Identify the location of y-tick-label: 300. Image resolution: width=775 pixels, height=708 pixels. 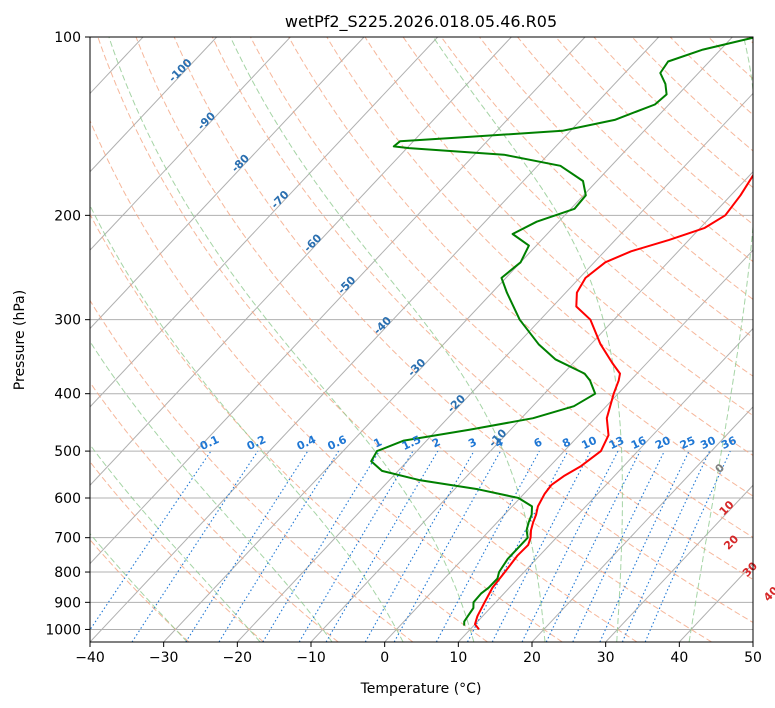
(67, 321).